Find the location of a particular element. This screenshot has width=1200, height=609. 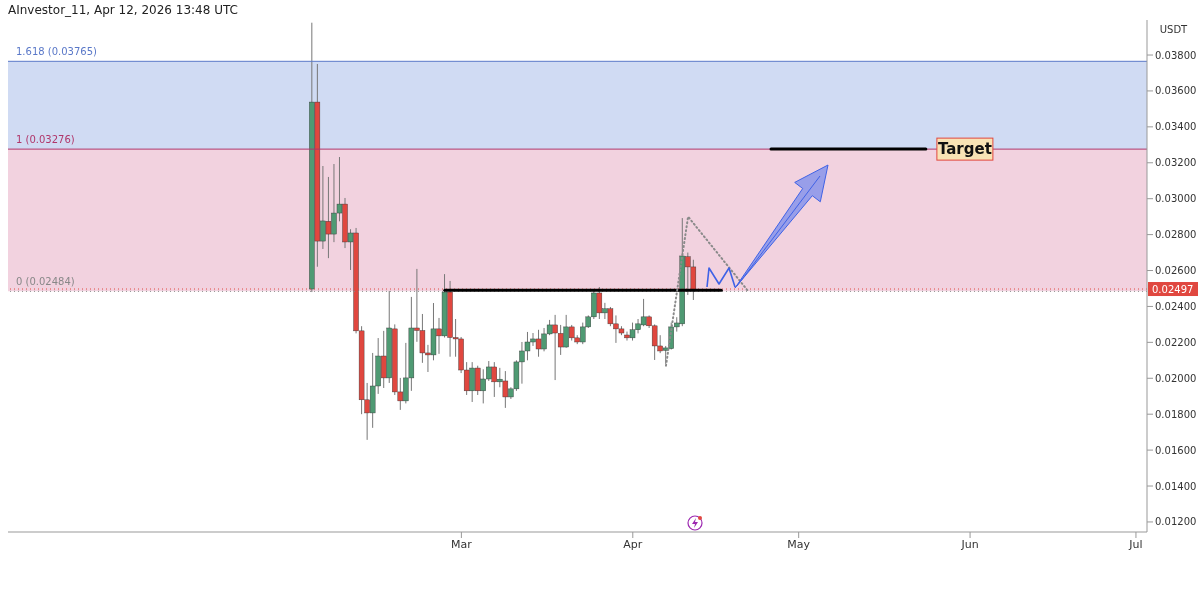

x-tick-label: May is located at coordinates (799, 544).